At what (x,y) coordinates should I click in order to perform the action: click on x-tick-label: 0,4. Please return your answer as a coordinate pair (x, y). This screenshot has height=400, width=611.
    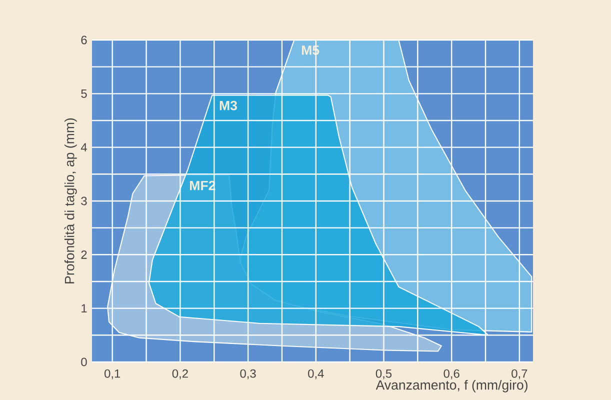
    Looking at the image, I should click on (316, 374).